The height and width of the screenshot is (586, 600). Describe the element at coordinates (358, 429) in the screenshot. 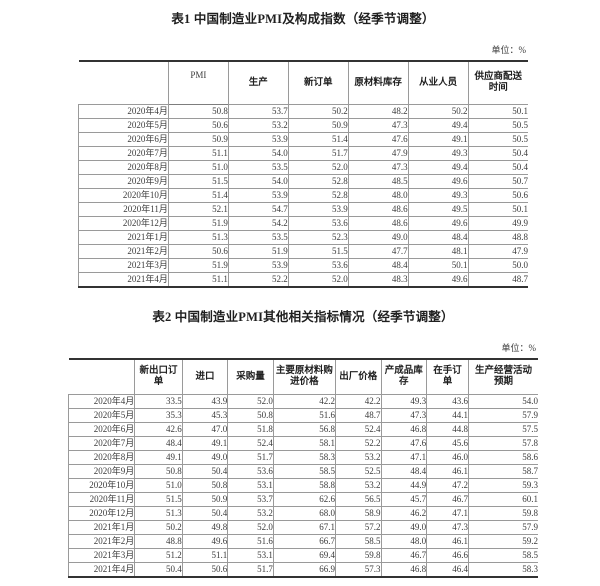

I see `table-cell-value: 52.4` at that location.